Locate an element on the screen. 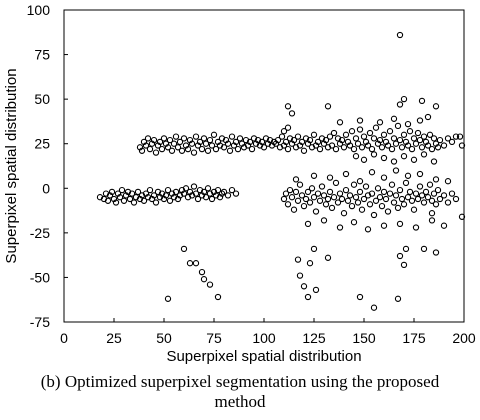 The width and height of the screenshot is (480, 420). x-tick-label: 50 is located at coordinates (164, 338).